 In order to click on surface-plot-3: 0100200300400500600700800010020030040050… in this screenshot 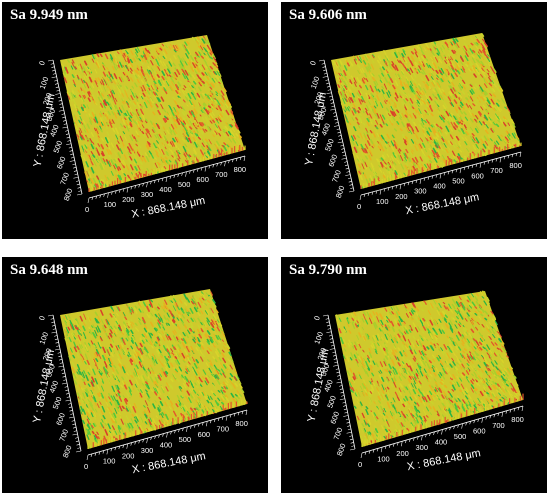, I will do `click(139, 382)`.